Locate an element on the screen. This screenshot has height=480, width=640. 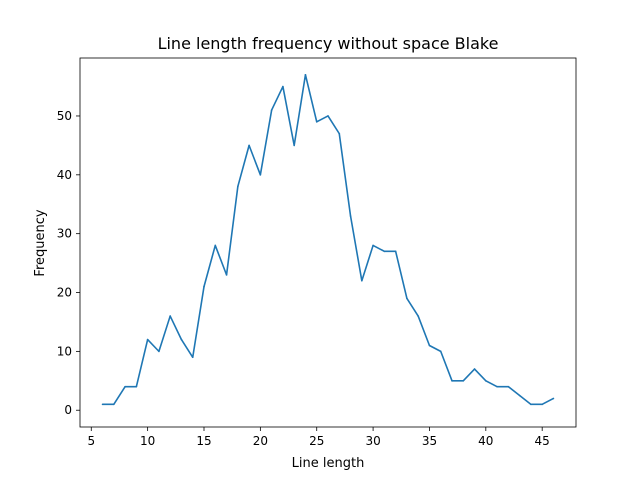
y-tick-label: 0 is located at coordinates (68, 410).